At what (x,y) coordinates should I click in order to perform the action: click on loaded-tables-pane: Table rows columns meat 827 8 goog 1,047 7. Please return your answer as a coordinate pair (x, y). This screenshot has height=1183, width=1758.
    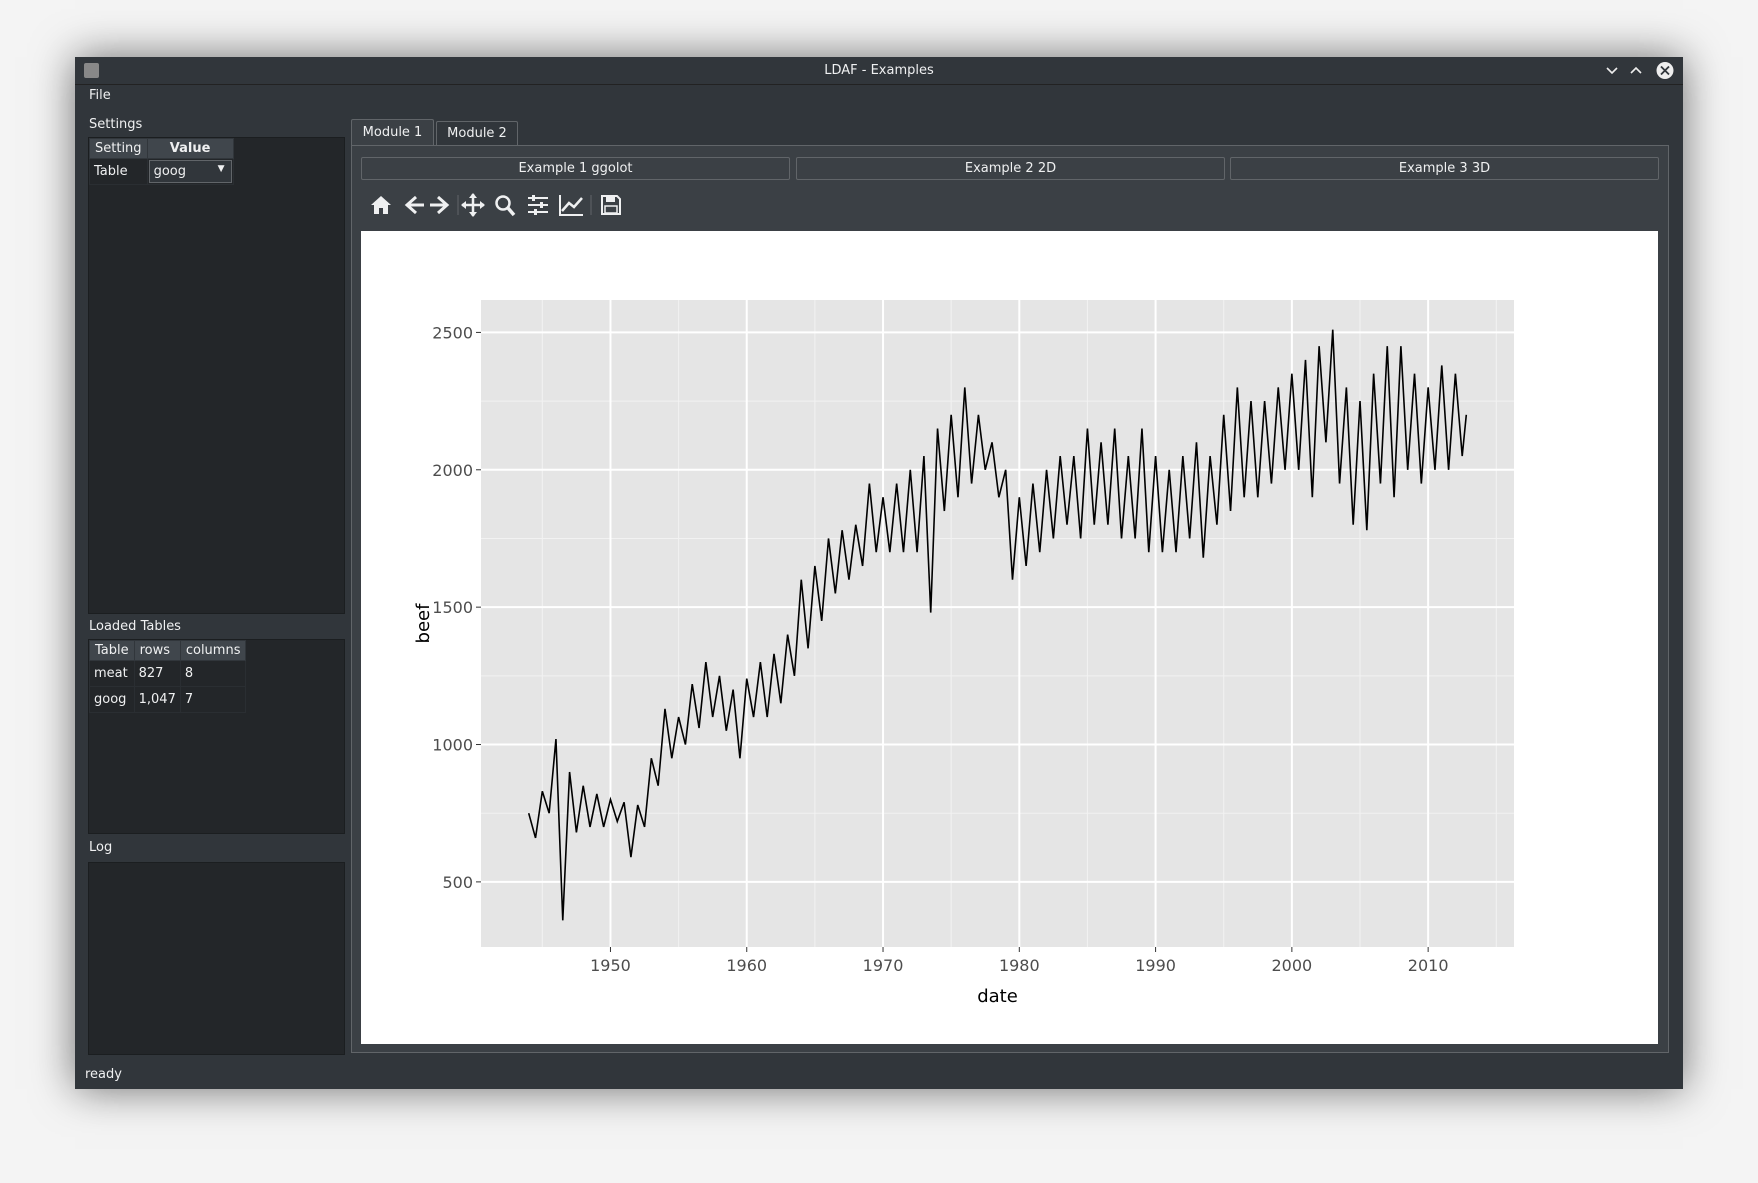
    Looking at the image, I should click on (216, 736).